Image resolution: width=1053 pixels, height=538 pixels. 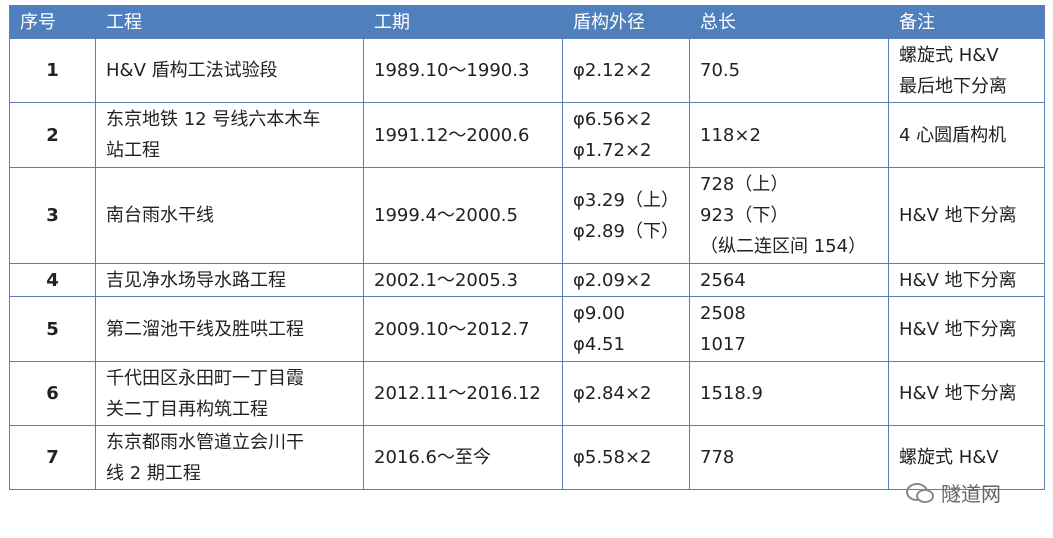 What do you see at coordinates (205, 442) in the screenshot?
I see `cell-line: 东京都雨水管道立会川干` at bounding box center [205, 442].